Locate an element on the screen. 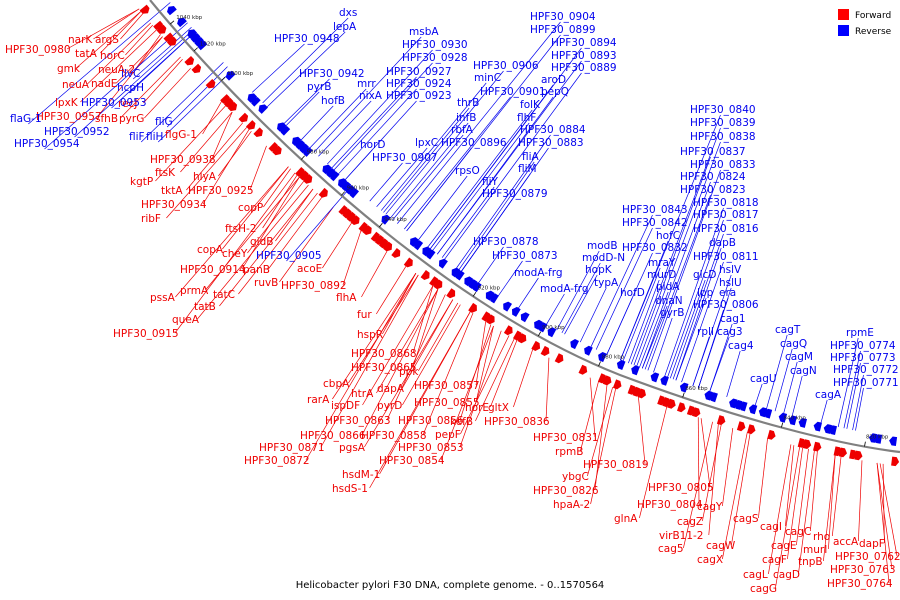  reverse-gene-label: HPF30_0806 is located at coordinates (726, 305).